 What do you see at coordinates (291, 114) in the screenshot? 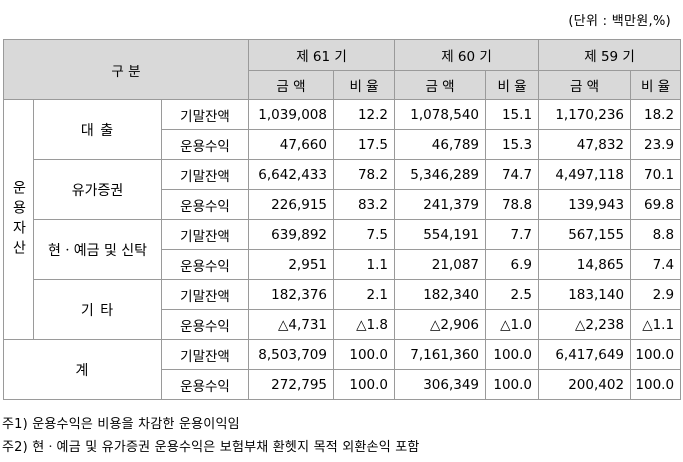
I see `cell-value: 1,039,008` at bounding box center [291, 114].